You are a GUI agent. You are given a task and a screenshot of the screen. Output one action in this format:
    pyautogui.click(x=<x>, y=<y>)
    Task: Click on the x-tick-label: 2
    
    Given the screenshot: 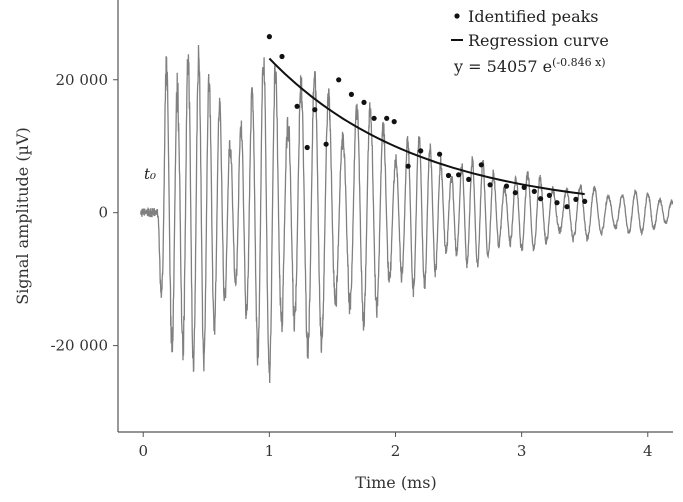 What is the action you would take?
    pyautogui.click(x=396, y=451)
    